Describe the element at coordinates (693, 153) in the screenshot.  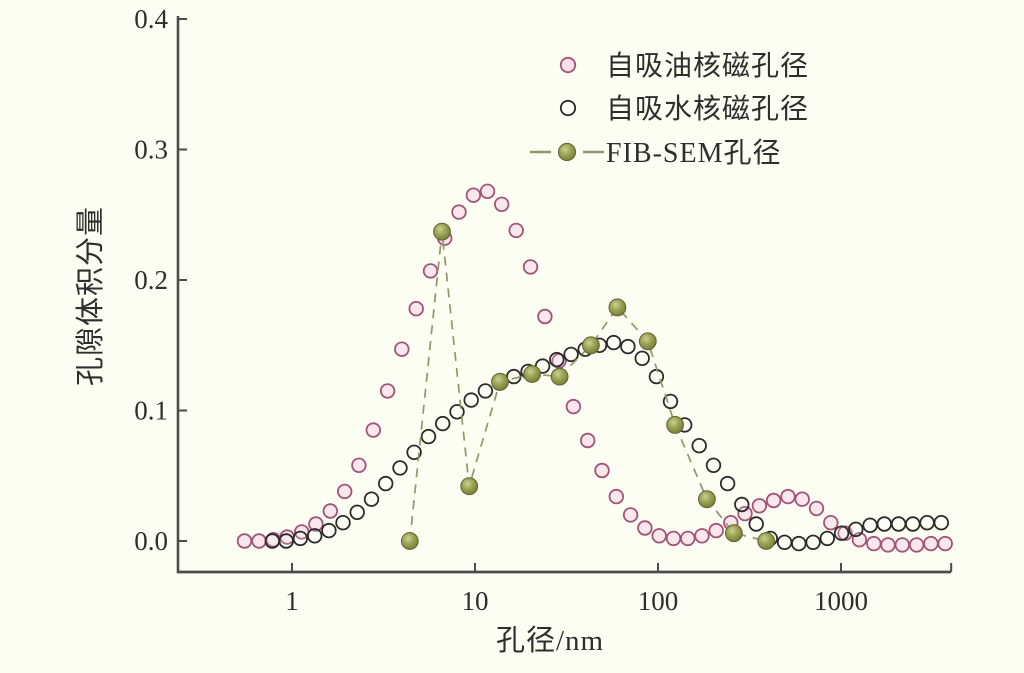
I see `legend-item-label: FIB-SEM孔径` at that location.